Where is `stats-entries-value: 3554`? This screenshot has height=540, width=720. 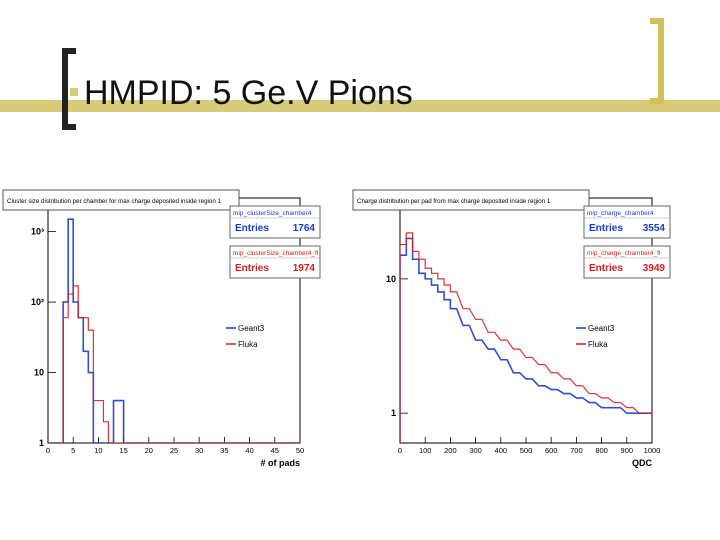 stats-entries-value: 3554 is located at coordinates (654, 228).